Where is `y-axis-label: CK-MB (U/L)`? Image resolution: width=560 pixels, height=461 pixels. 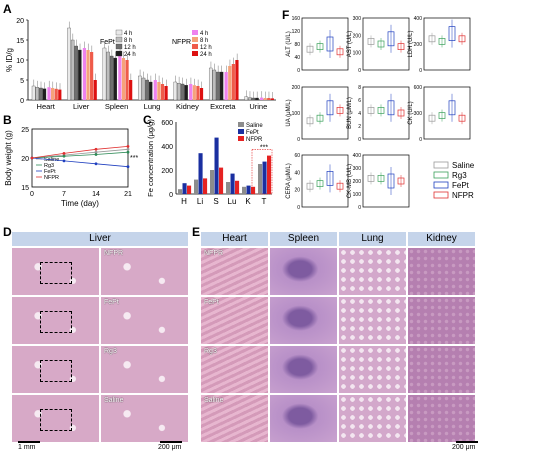
y-axis-label: CK-MB (U/L) is located at coordinates (350, 181).